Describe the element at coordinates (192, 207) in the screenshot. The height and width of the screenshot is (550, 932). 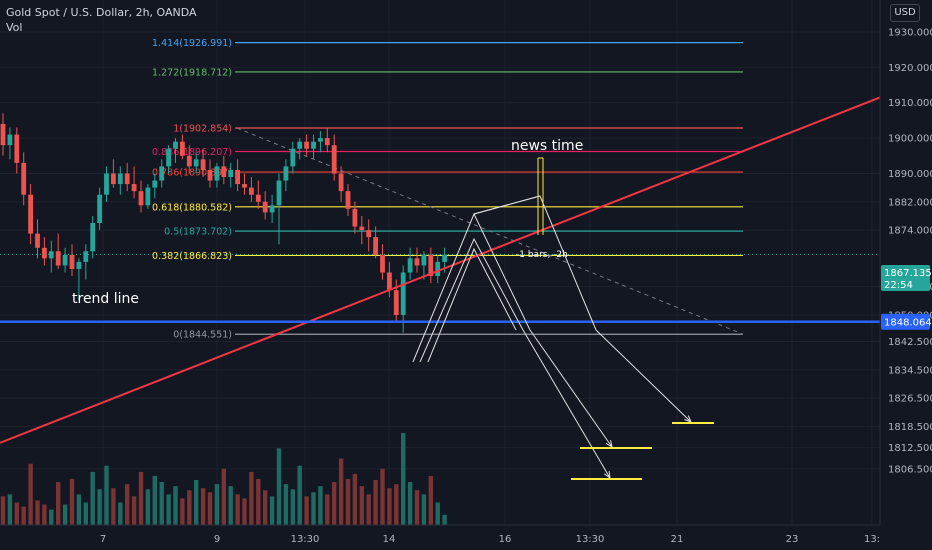
I see `fib-level-label: 0.618(1880.582)` at that location.